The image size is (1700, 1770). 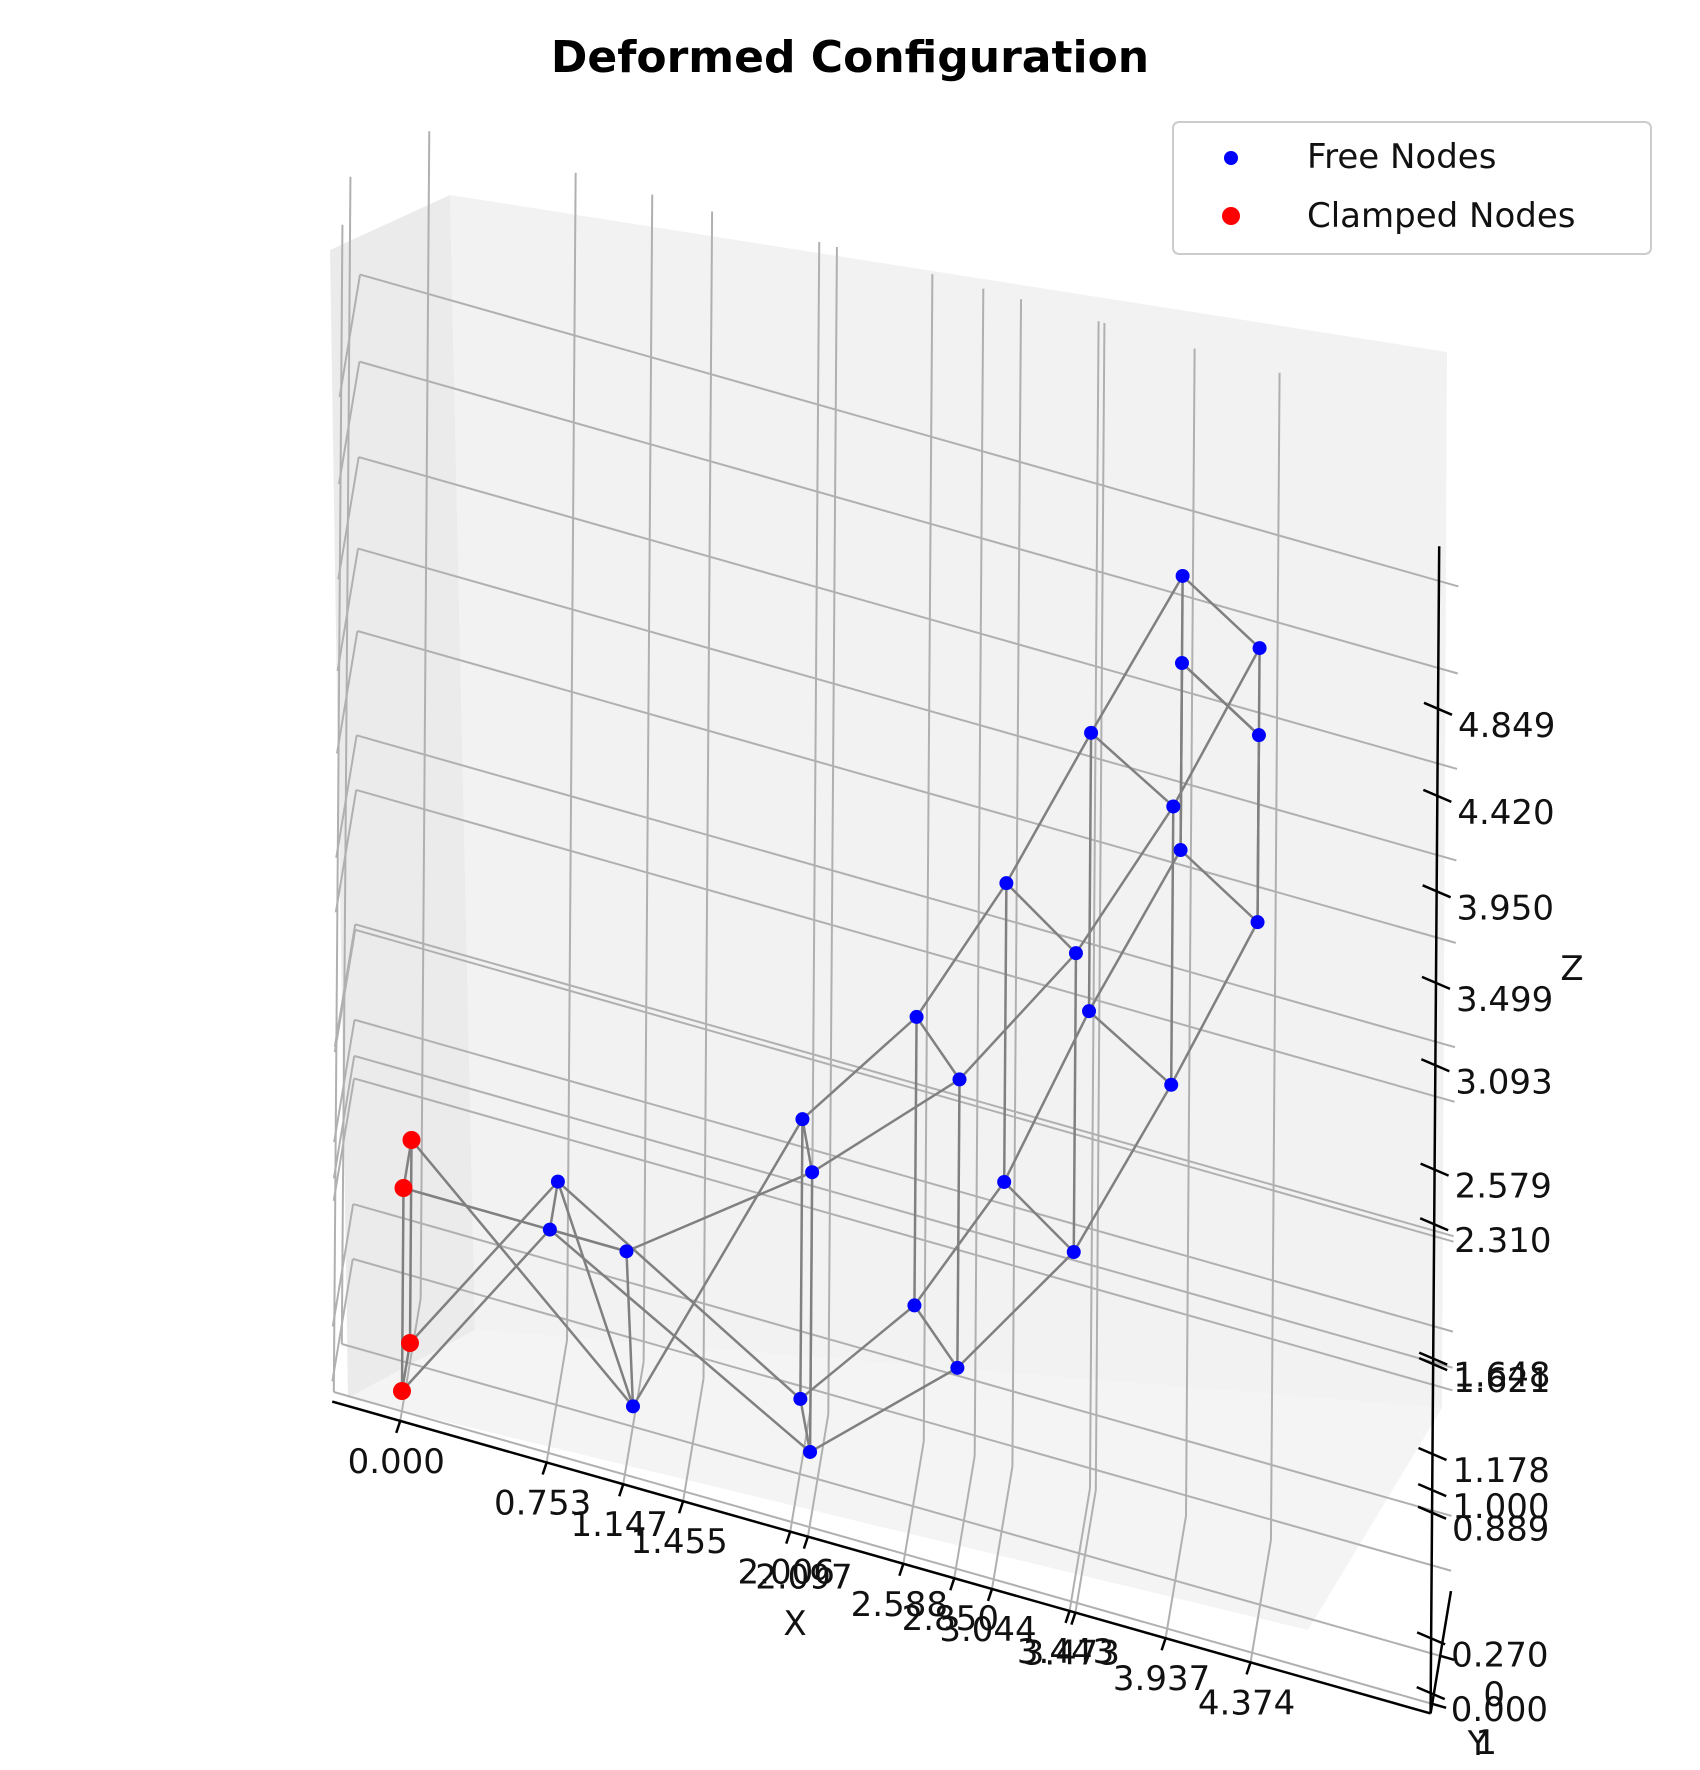 I want to click on z-axis-line, so click(x=1435, y=1130).